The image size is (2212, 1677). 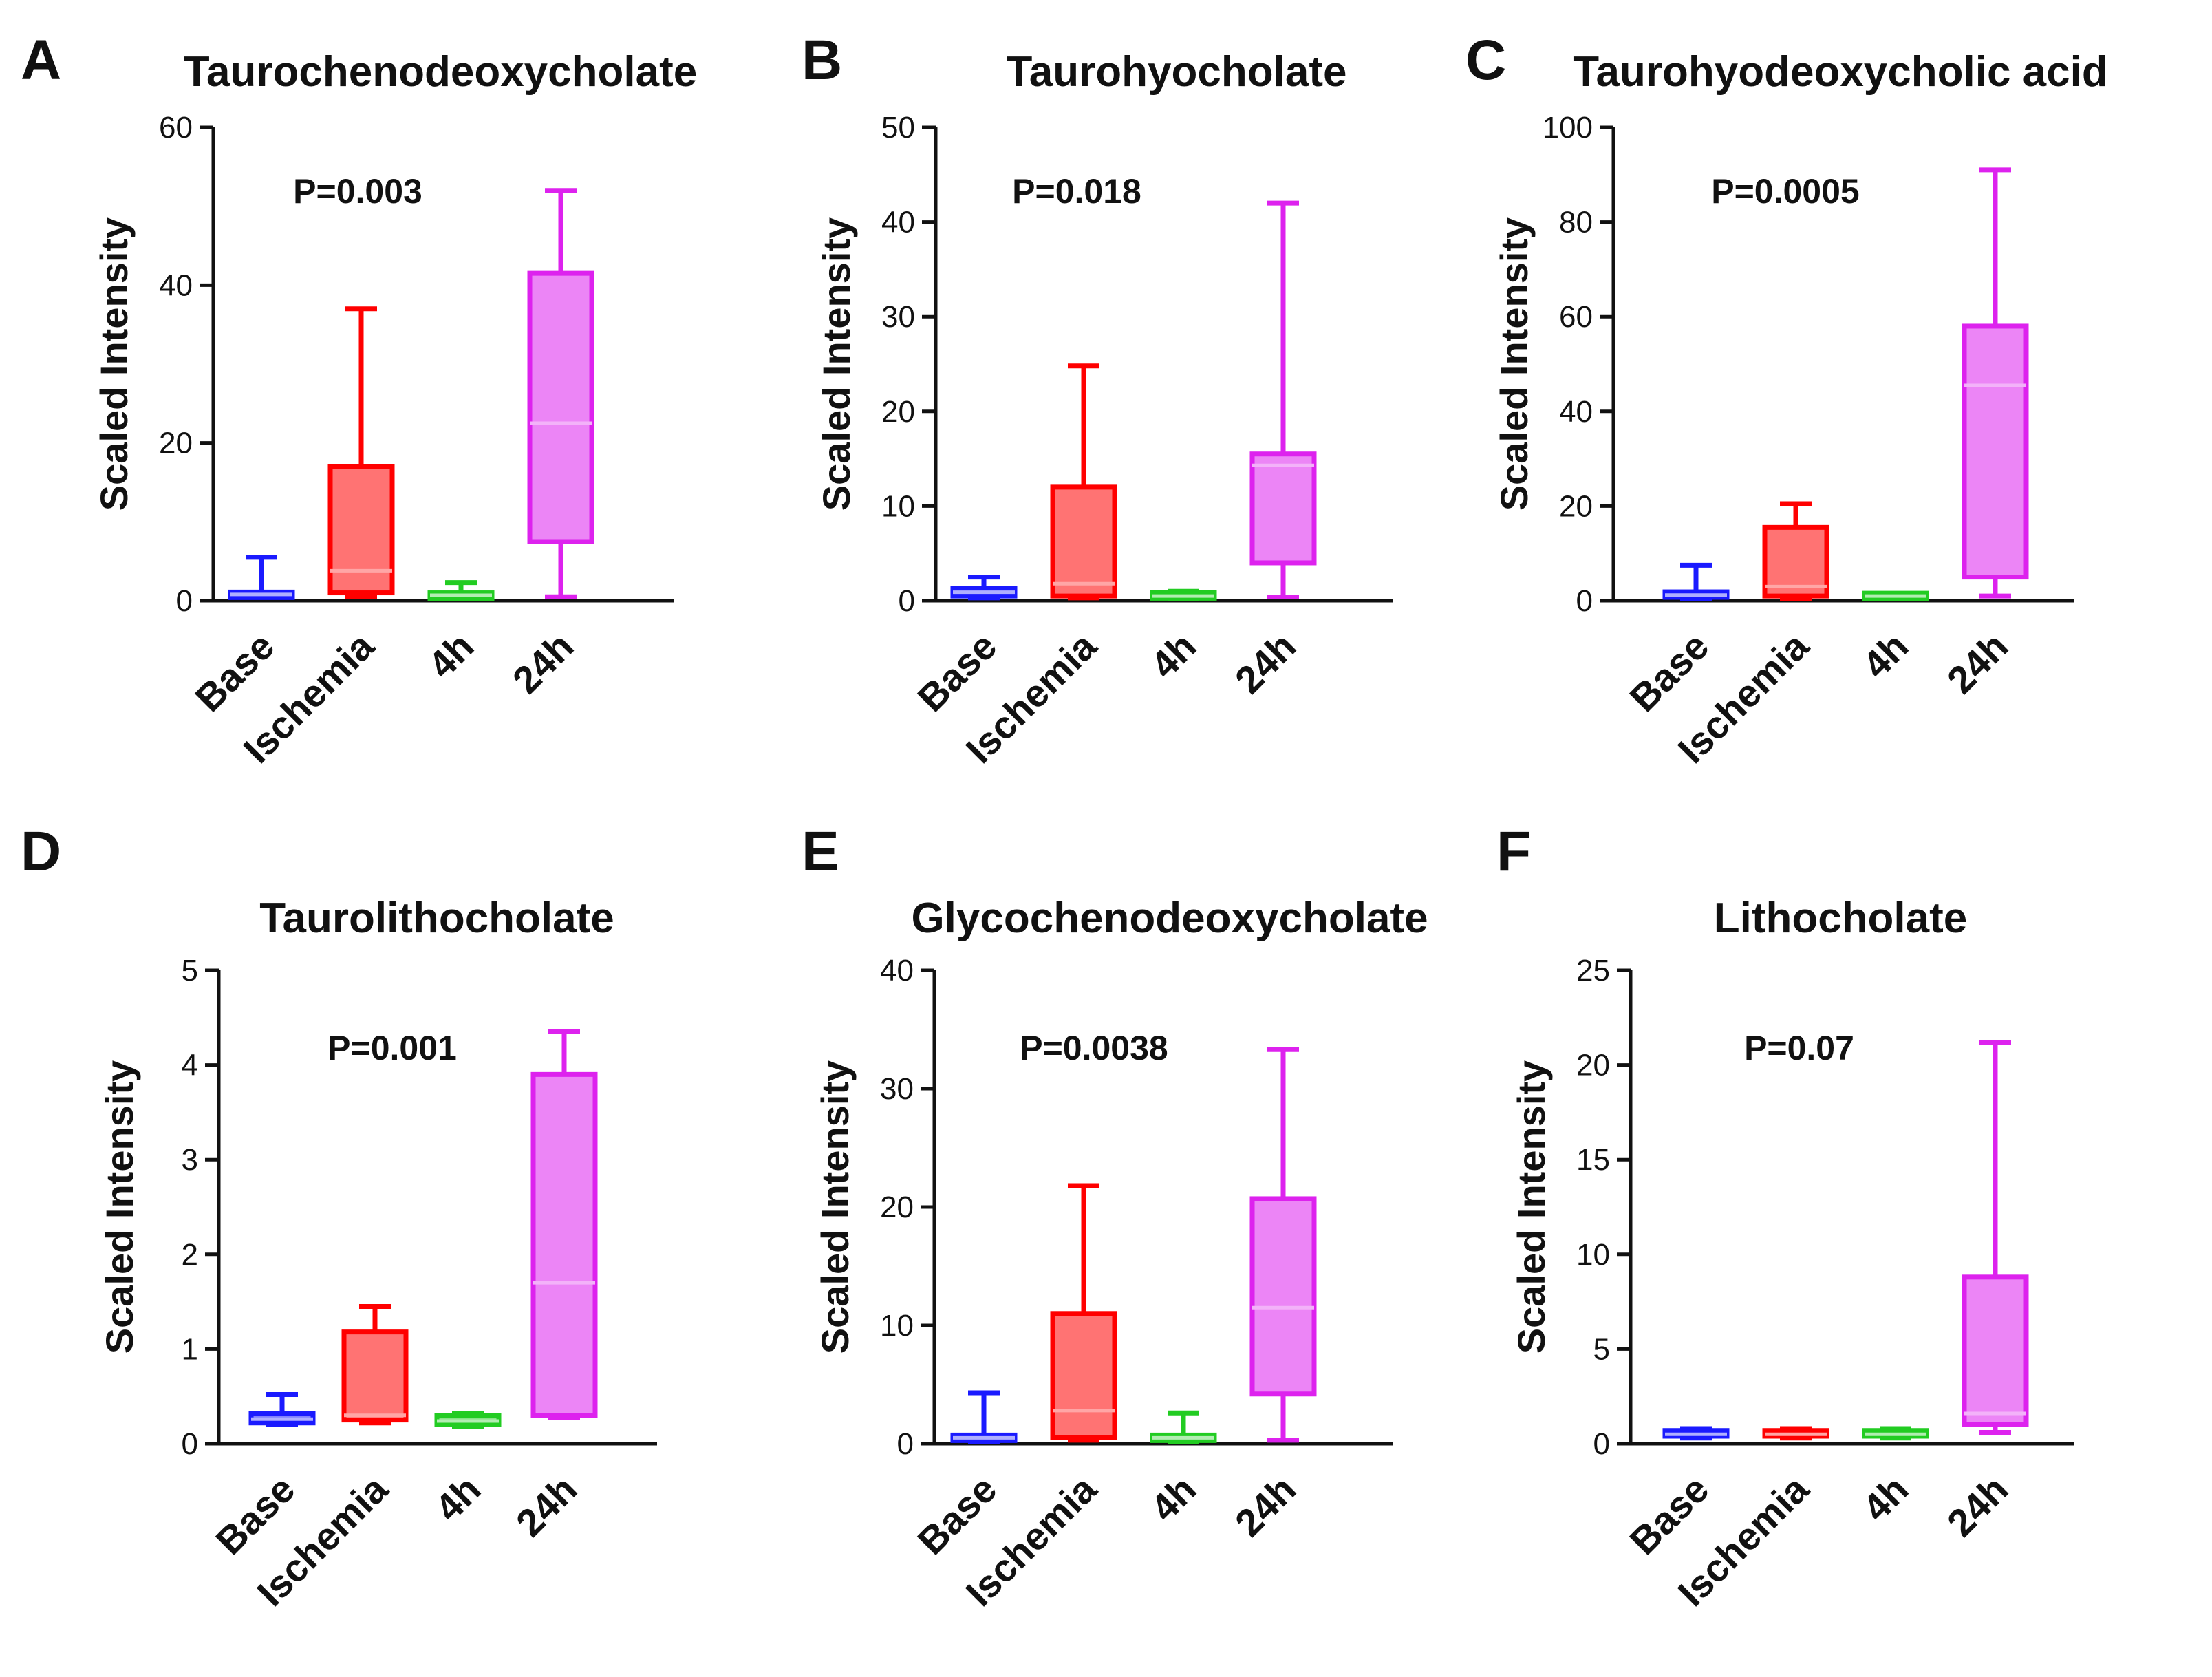 What do you see at coordinates (1593, 970) in the screenshot?
I see `y-tick-label: 25` at bounding box center [1593, 970].